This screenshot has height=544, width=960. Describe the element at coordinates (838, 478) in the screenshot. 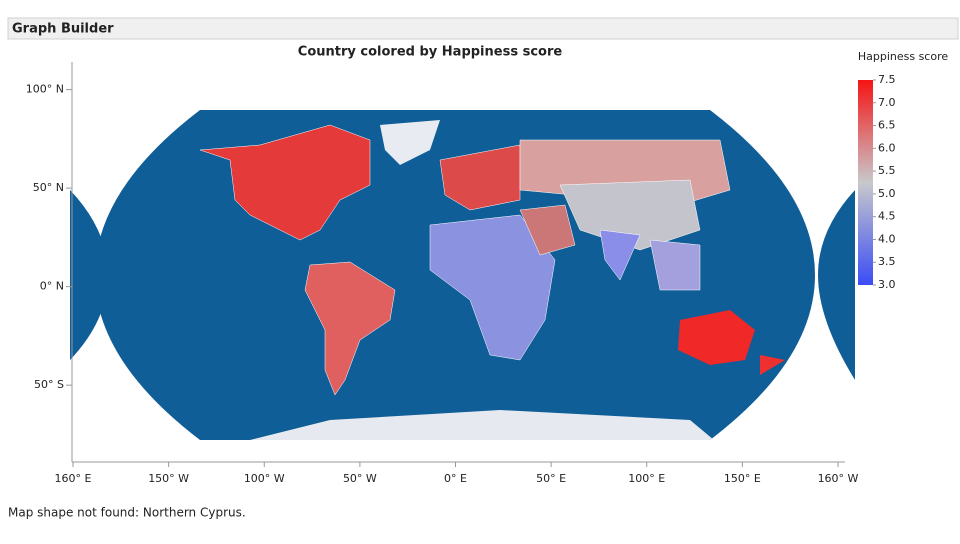

I see `x-tick-label: 160° W` at that location.